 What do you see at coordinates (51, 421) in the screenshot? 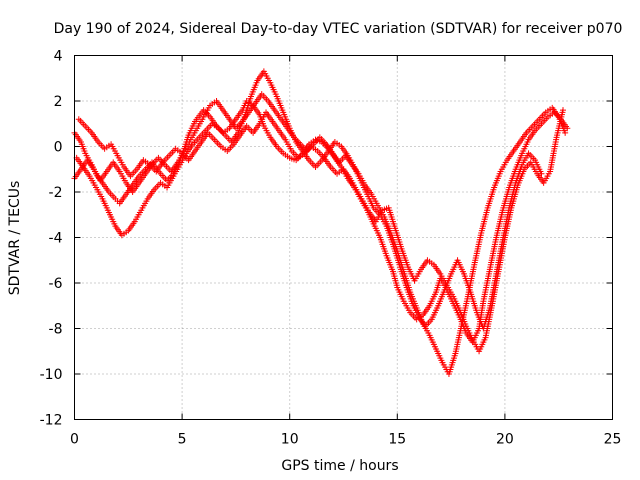
I see `y-tick-label: -12` at bounding box center [51, 421].